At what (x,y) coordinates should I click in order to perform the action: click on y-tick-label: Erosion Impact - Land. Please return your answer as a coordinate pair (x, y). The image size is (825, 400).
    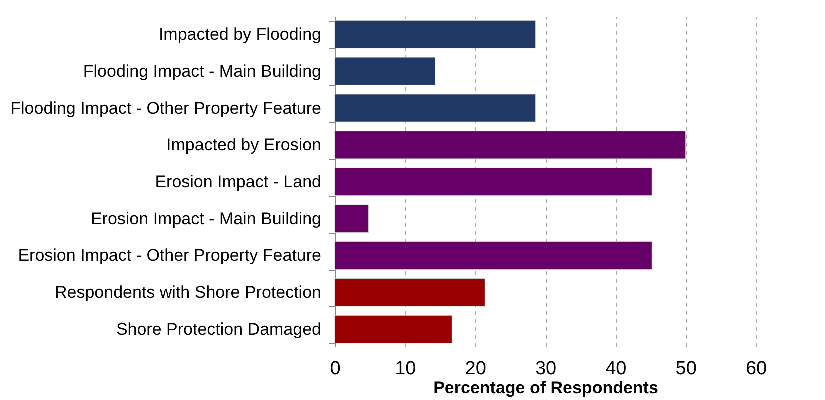
    Looking at the image, I should click on (238, 182).